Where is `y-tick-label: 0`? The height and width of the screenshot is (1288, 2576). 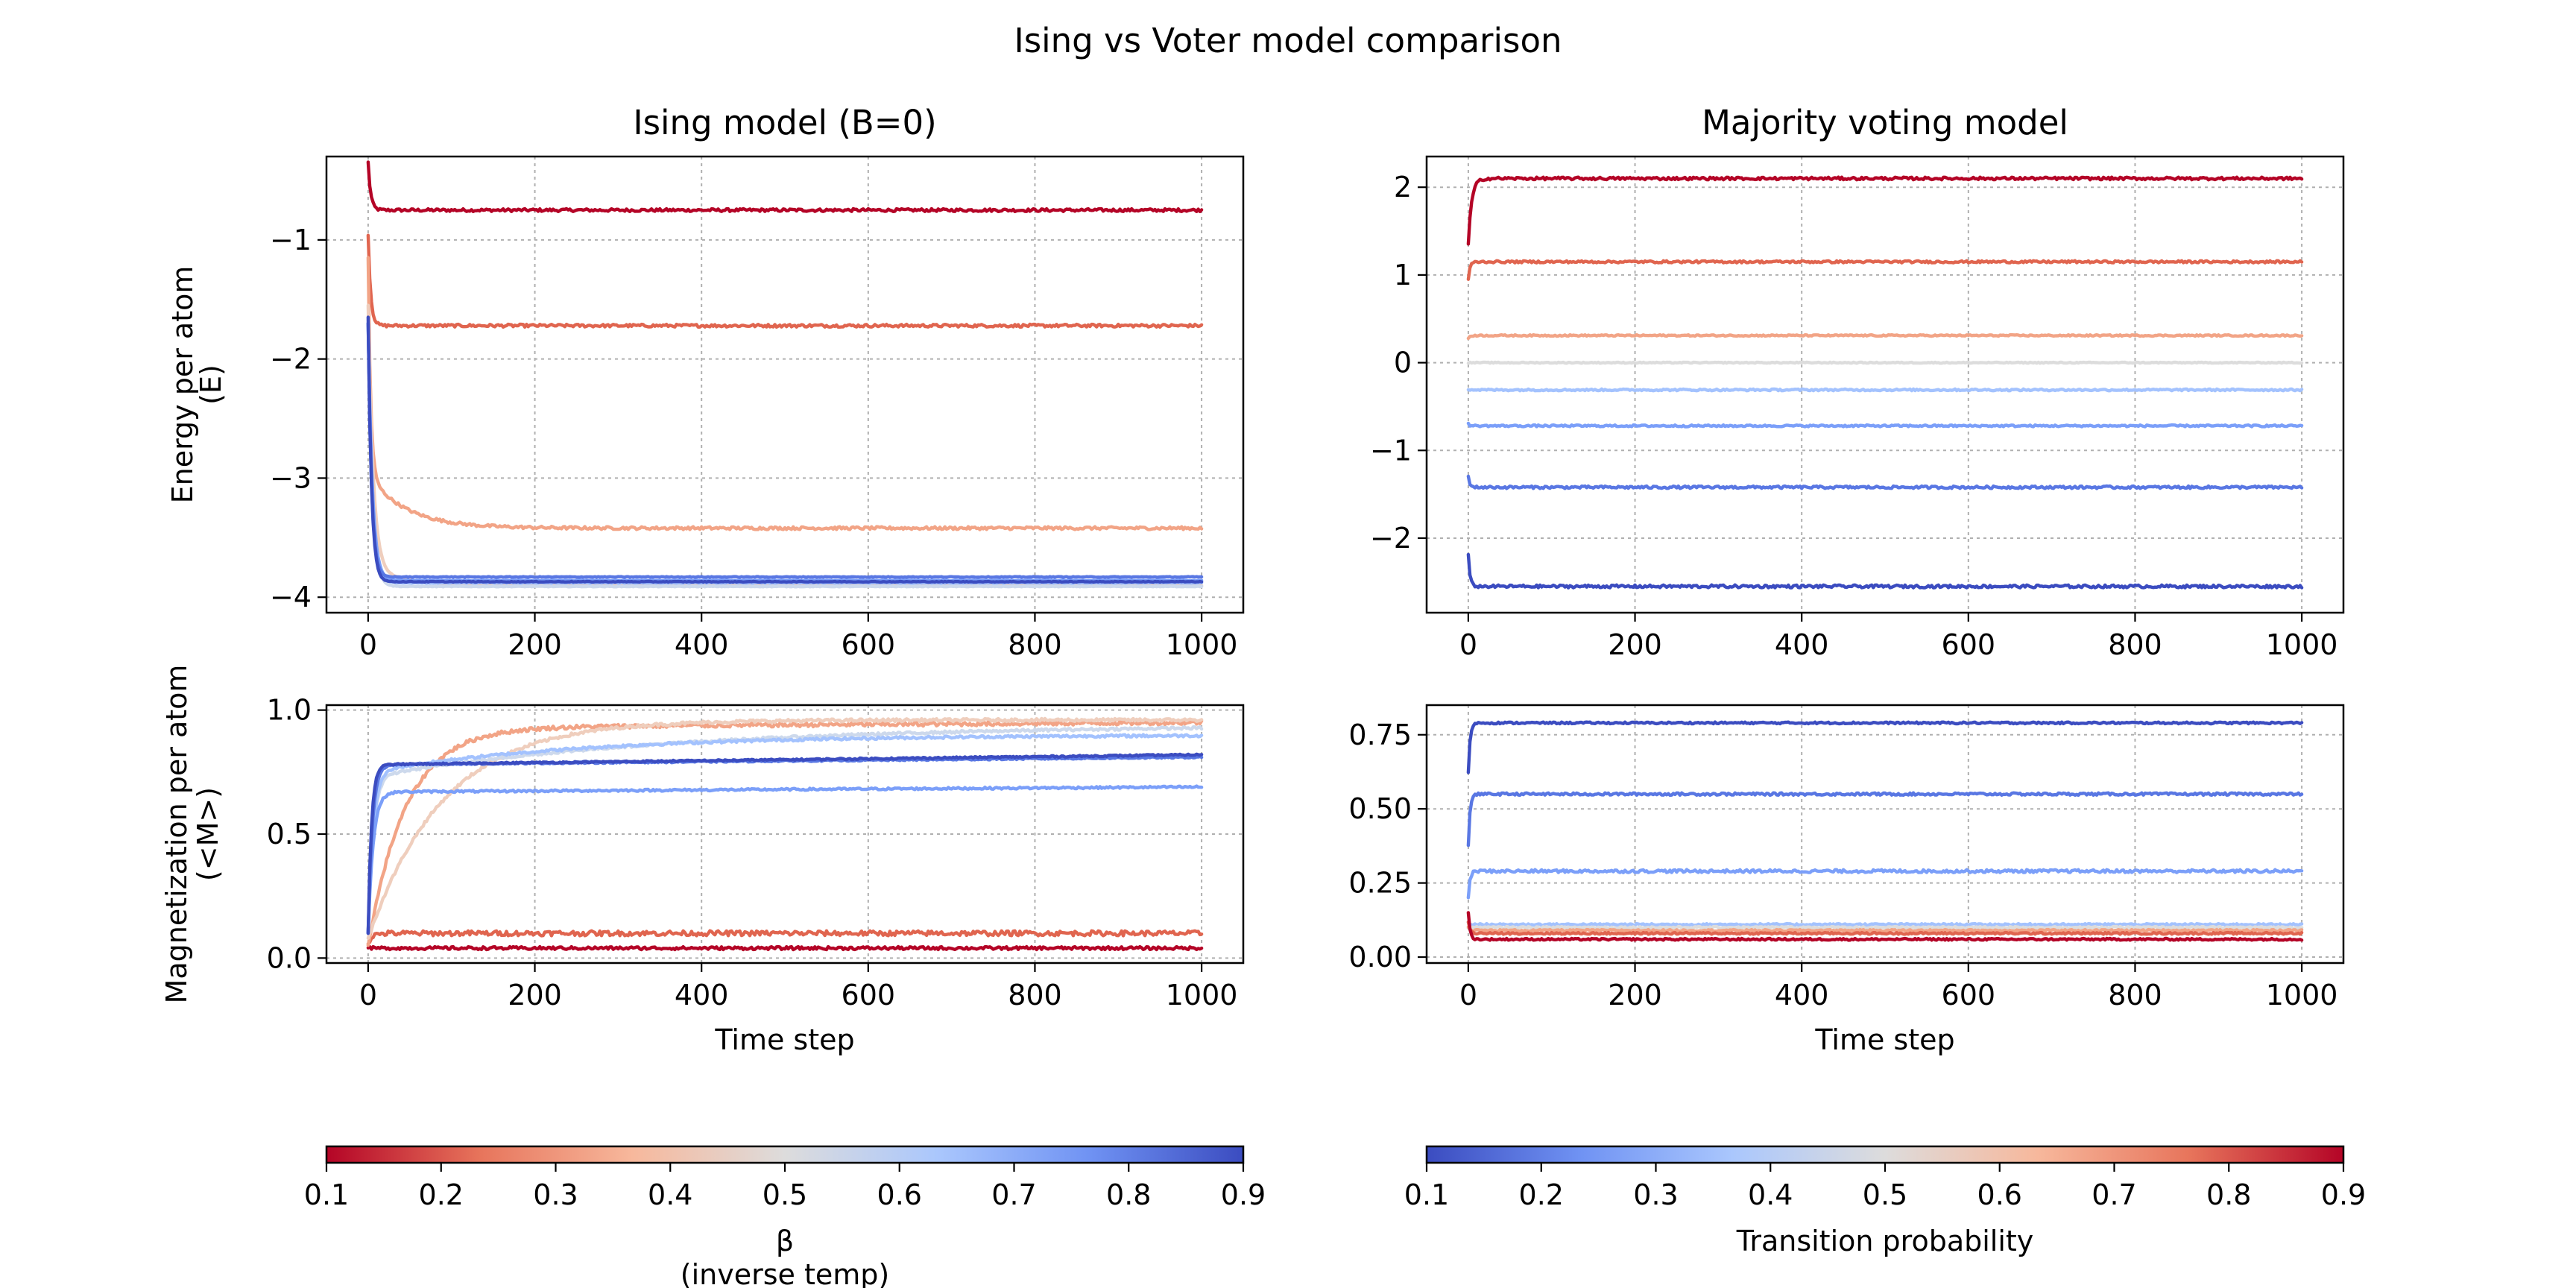
y-tick-label: 0 is located at coordinates (1403, 363).